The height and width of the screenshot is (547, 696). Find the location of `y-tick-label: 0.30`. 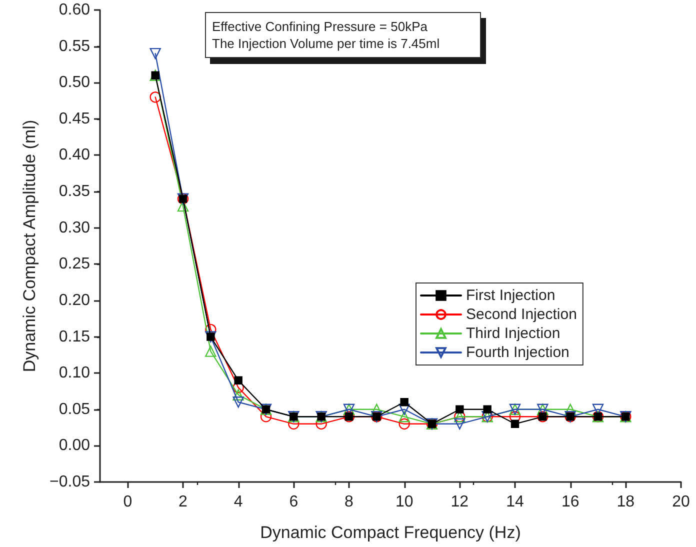

y-tick-label: 0.30 is located at coordinates (74, 227).